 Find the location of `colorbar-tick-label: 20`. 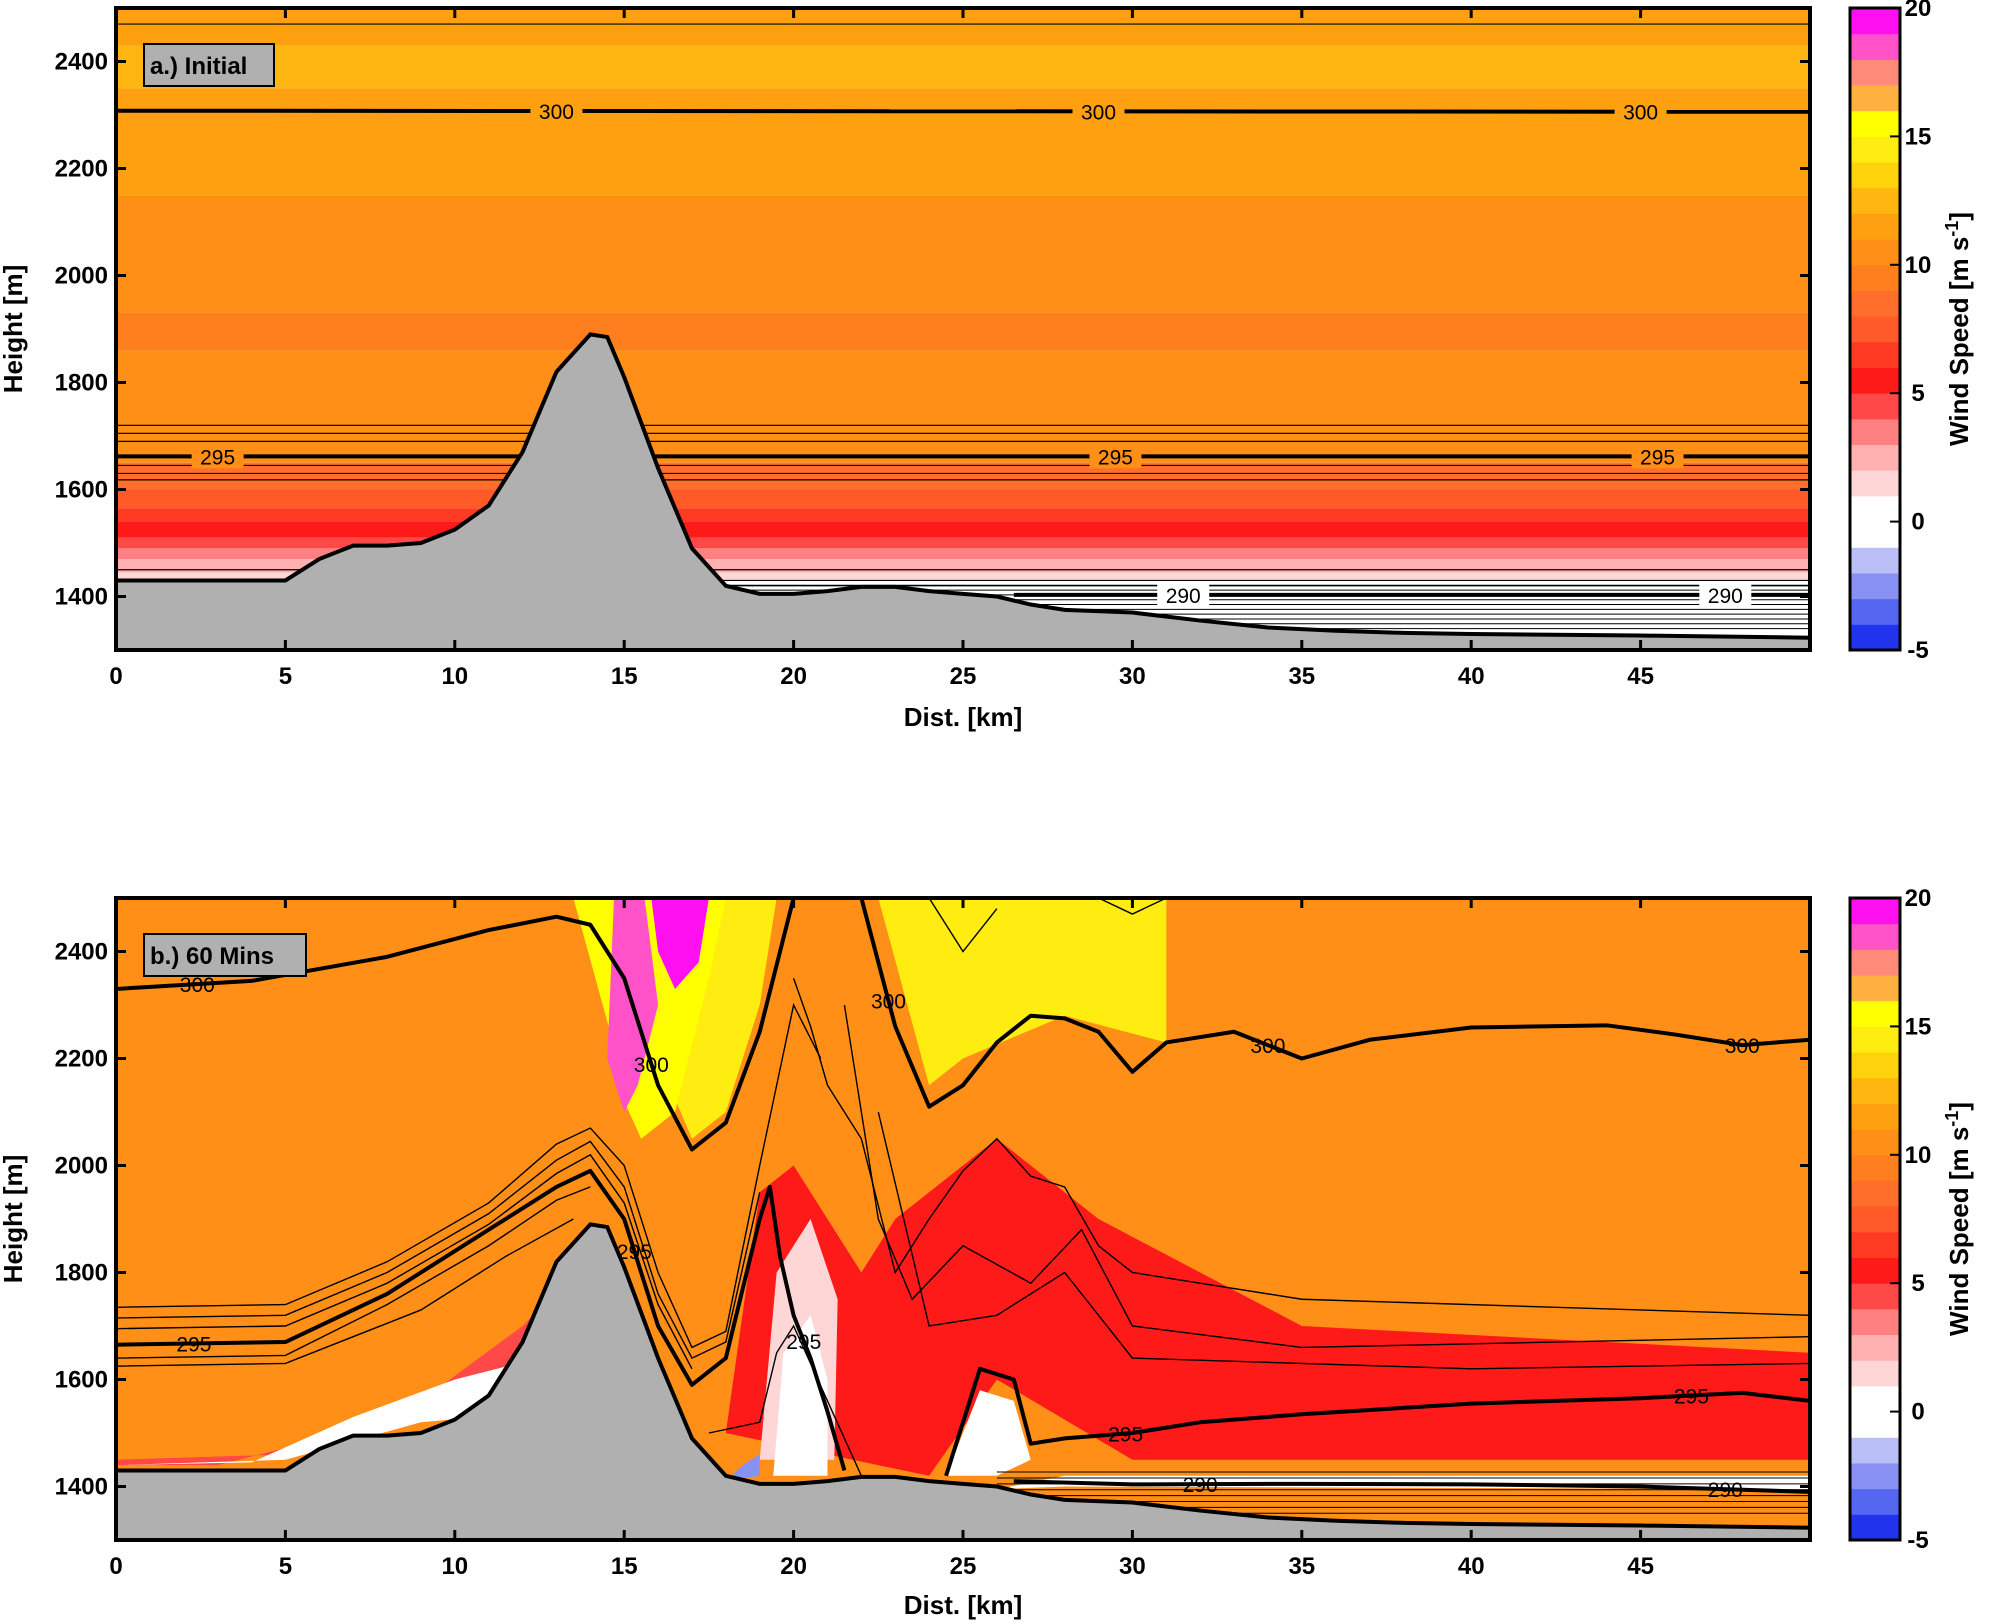

colorbar-tick-label: 20 is located at coordinates (1918, 898).